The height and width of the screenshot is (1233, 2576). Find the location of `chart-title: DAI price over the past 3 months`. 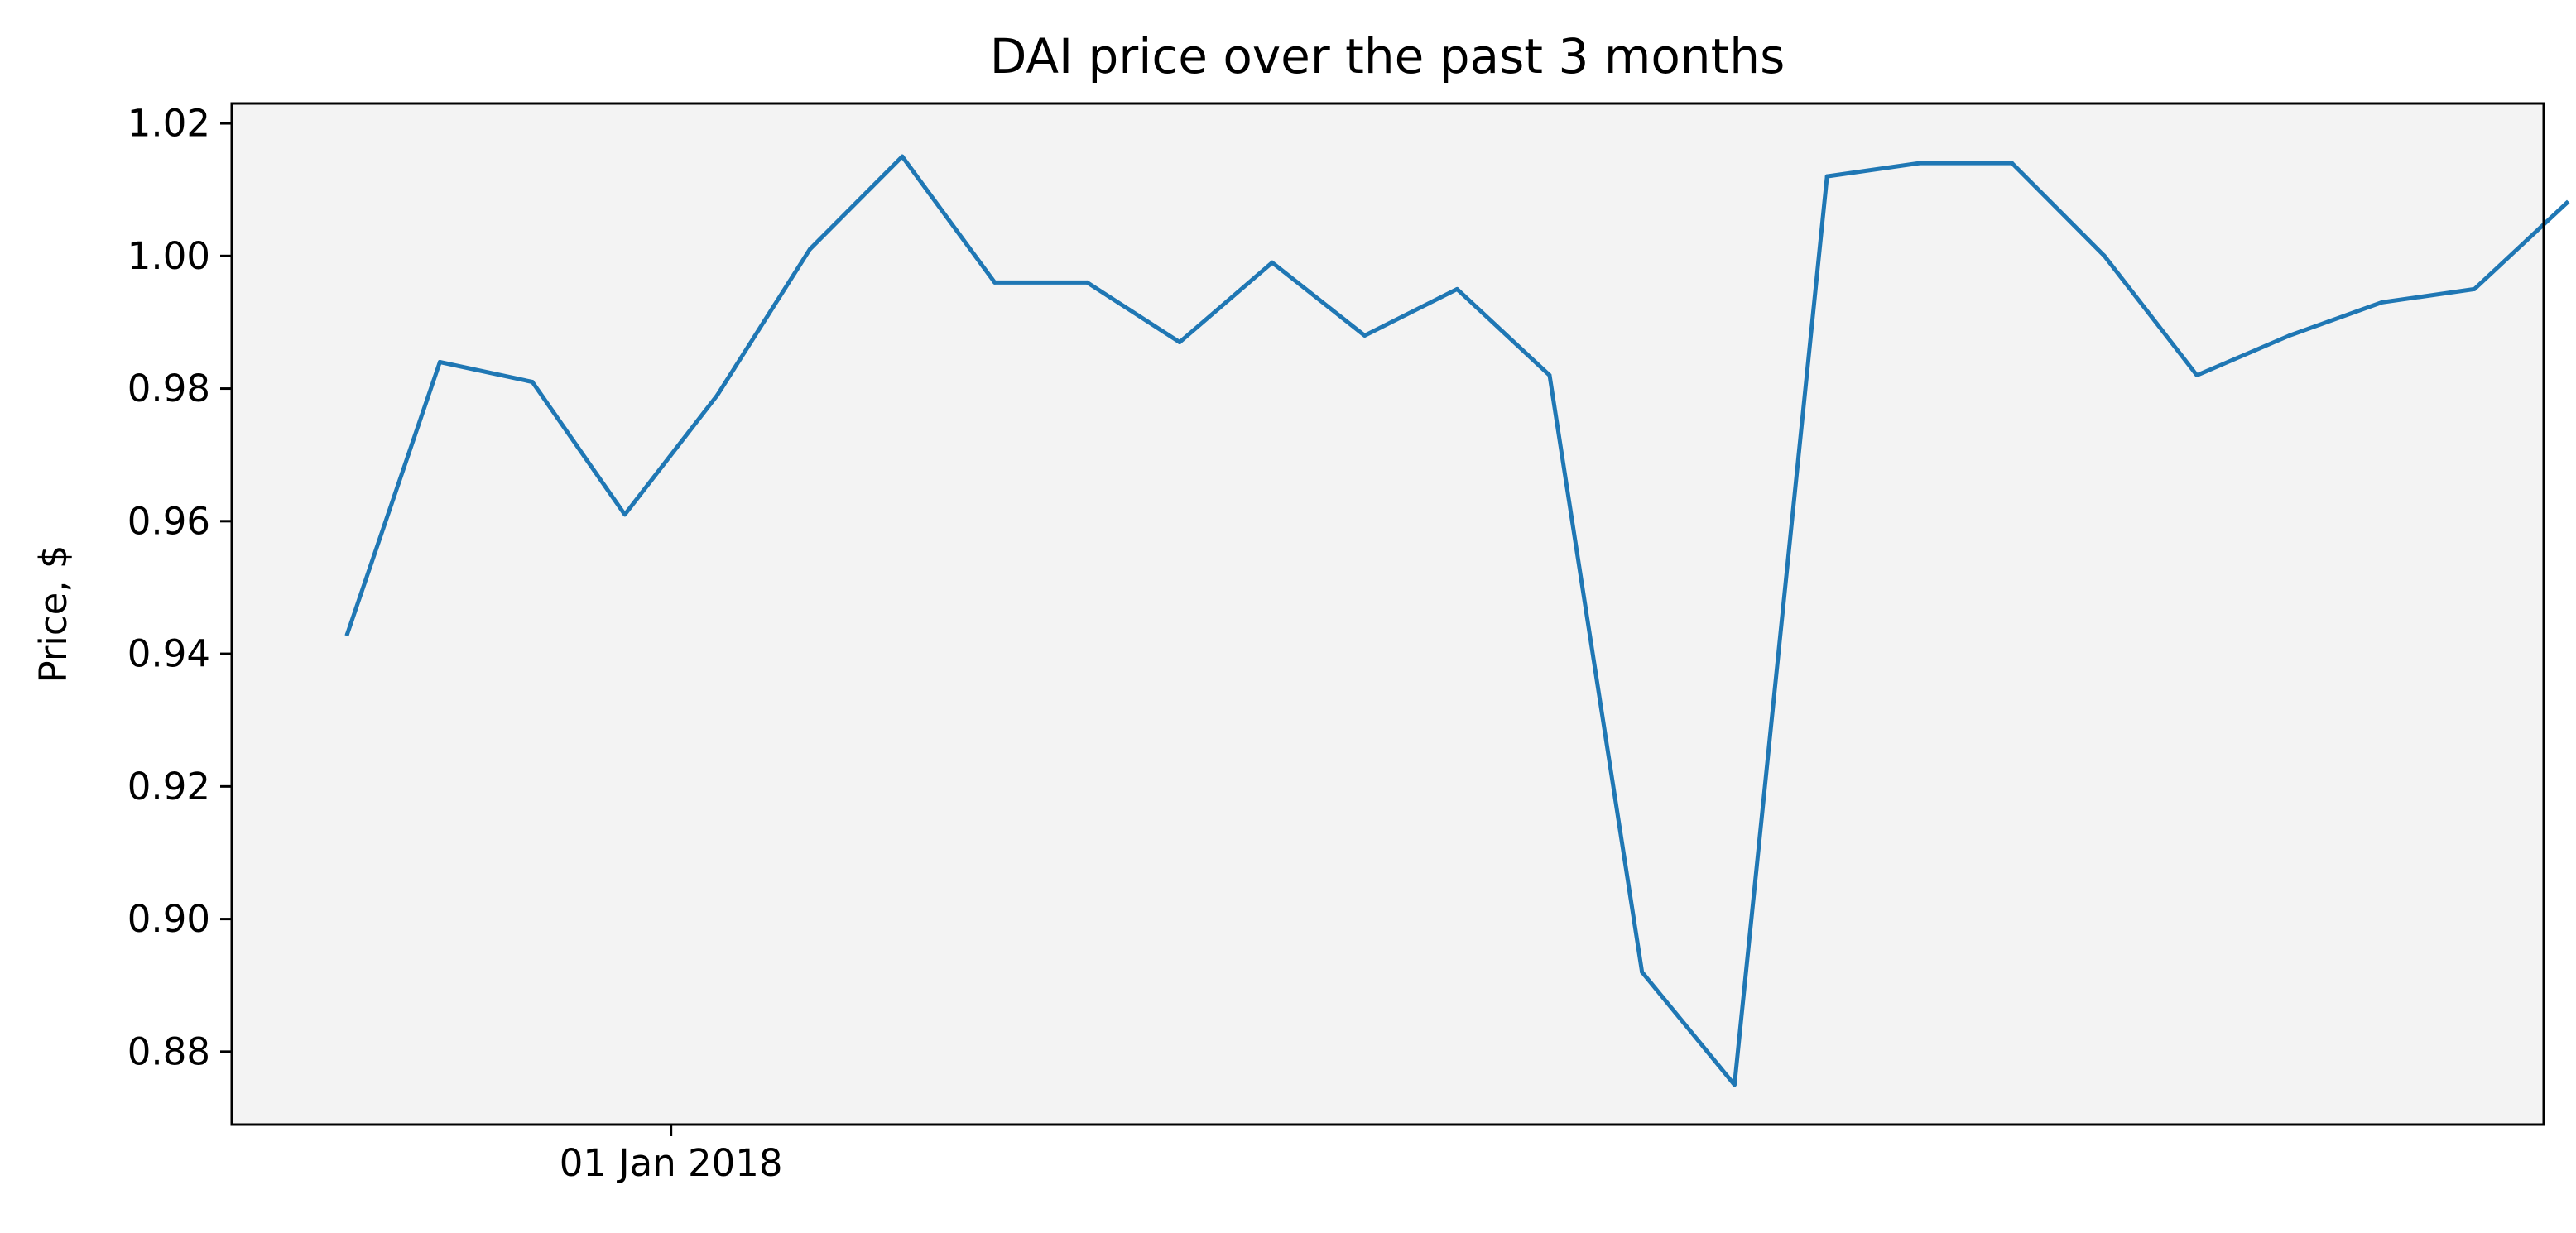

chart-title: DAI price over the past 3 months is located at coordinates (1387, 56).